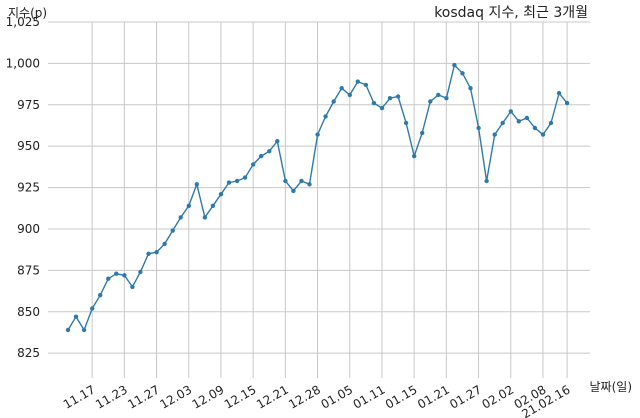 The height and width of the screenshot is (418, 640). What do you see at coordinates (465, 396) in the screenshot?
I see `x-tick-label: 01.27` at bounding box center [465, 396].